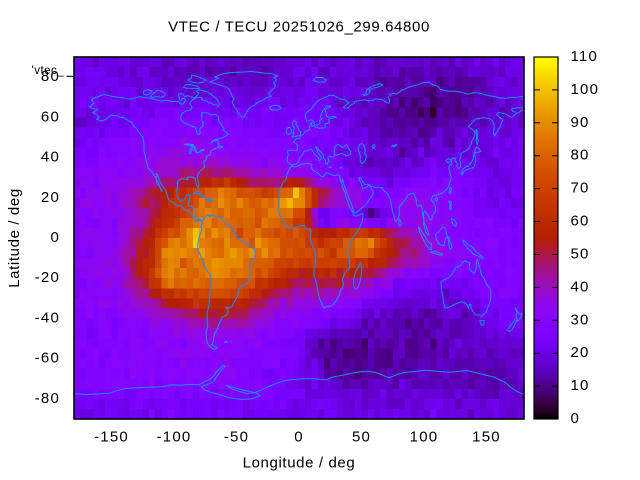 The width and height of the screenshot is (640, 480). I want to click on svg-text: Latitude / deg, so click(14, 238).